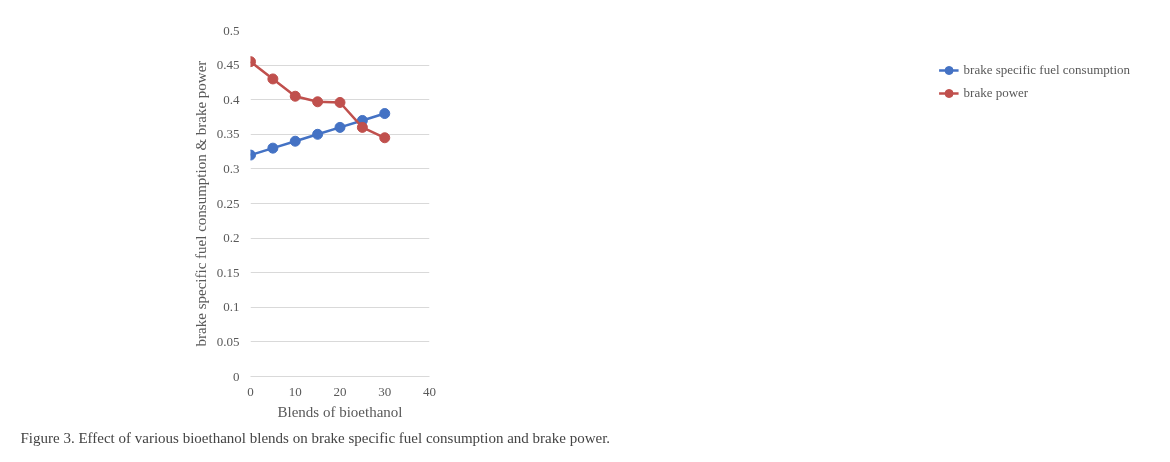 The height and width of the screenshot is (462, 1170). I want to click on caption: Figure 3. Effect of various bioethanol blends on brake specific fuel consumption and brake power., so click(315, 437).